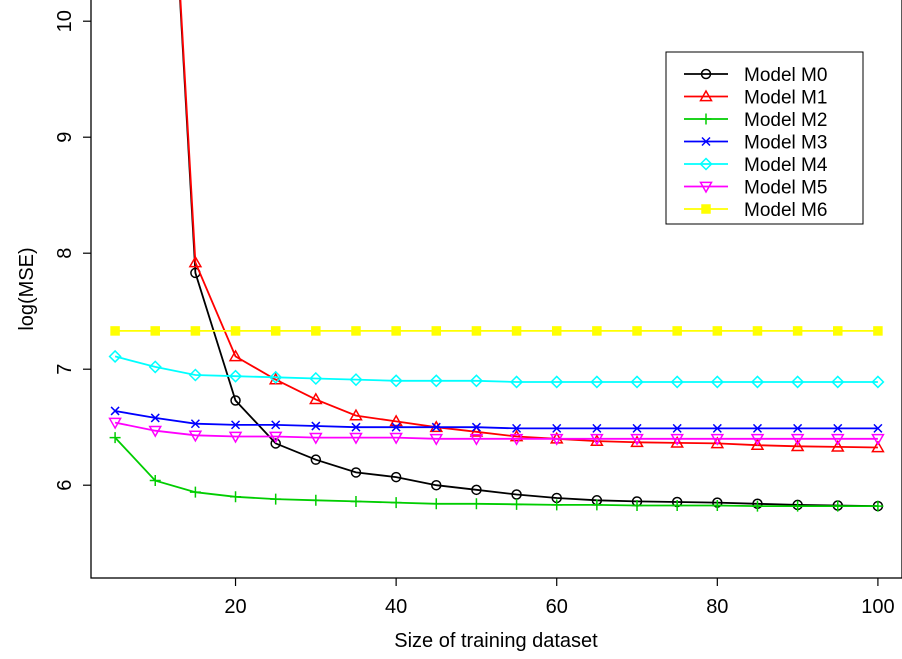 Image resolution: width=902 pixels, height=659 pixels. I want to click on legend-item: Model M4, so click(756, 165).